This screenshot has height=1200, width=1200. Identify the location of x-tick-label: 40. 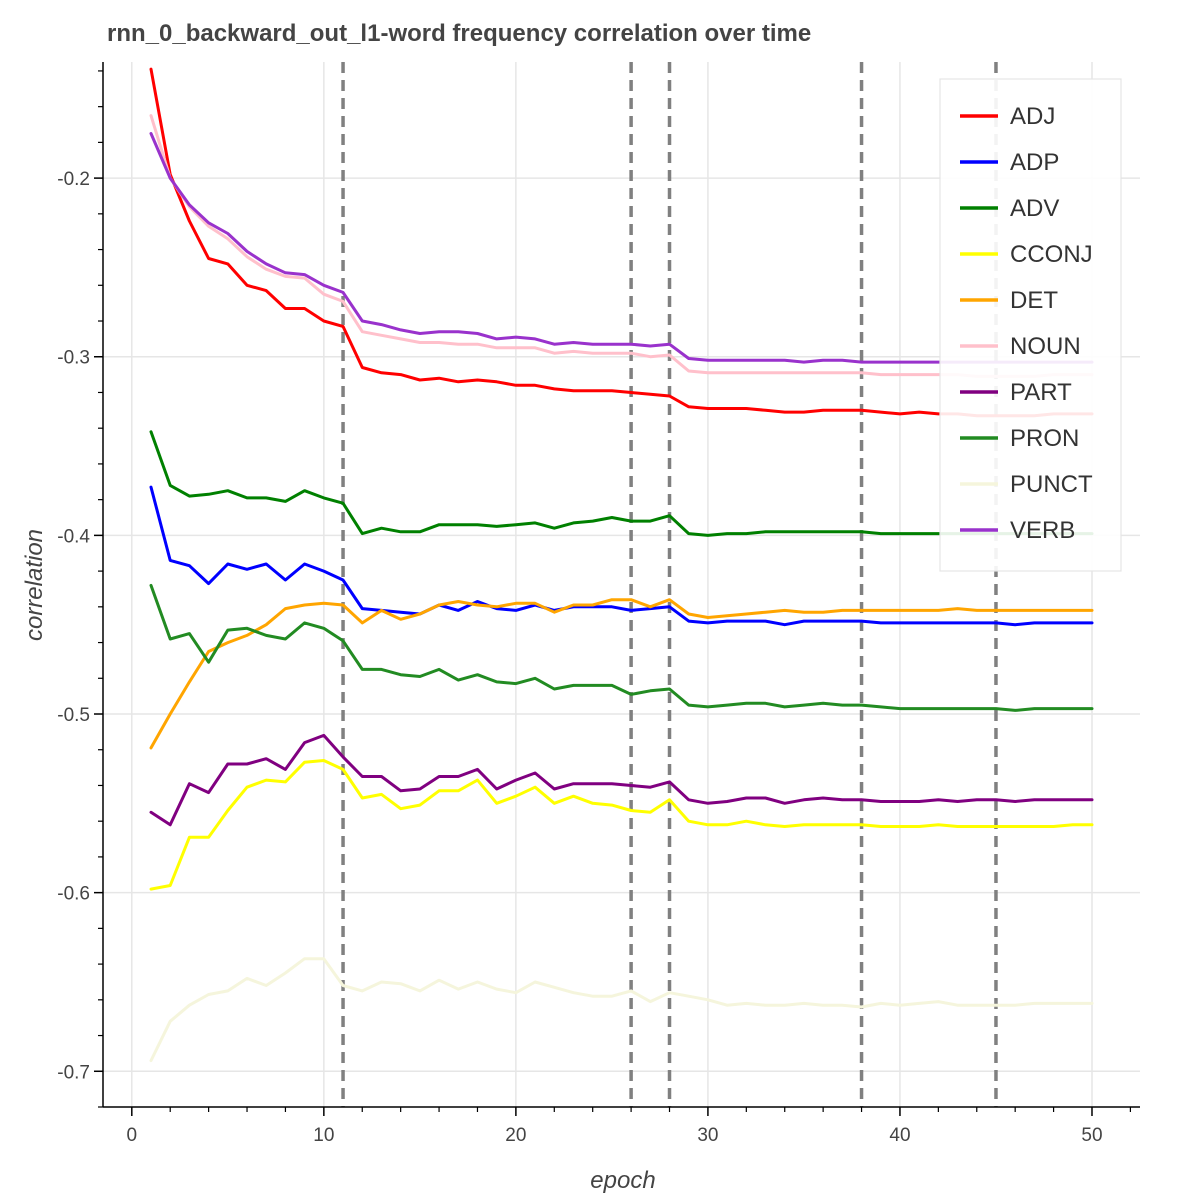
(899, 1135).